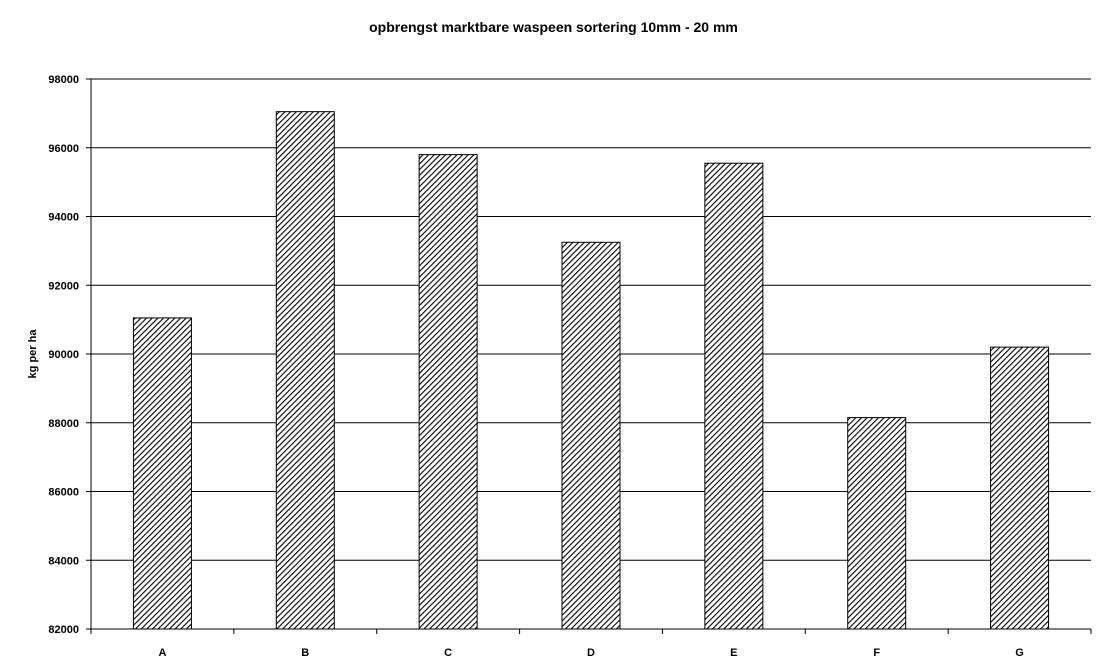  What do you see at coordinates (1020, 488) in the screenshot?
I see `bar-G` at bounding box center [1020, 488].